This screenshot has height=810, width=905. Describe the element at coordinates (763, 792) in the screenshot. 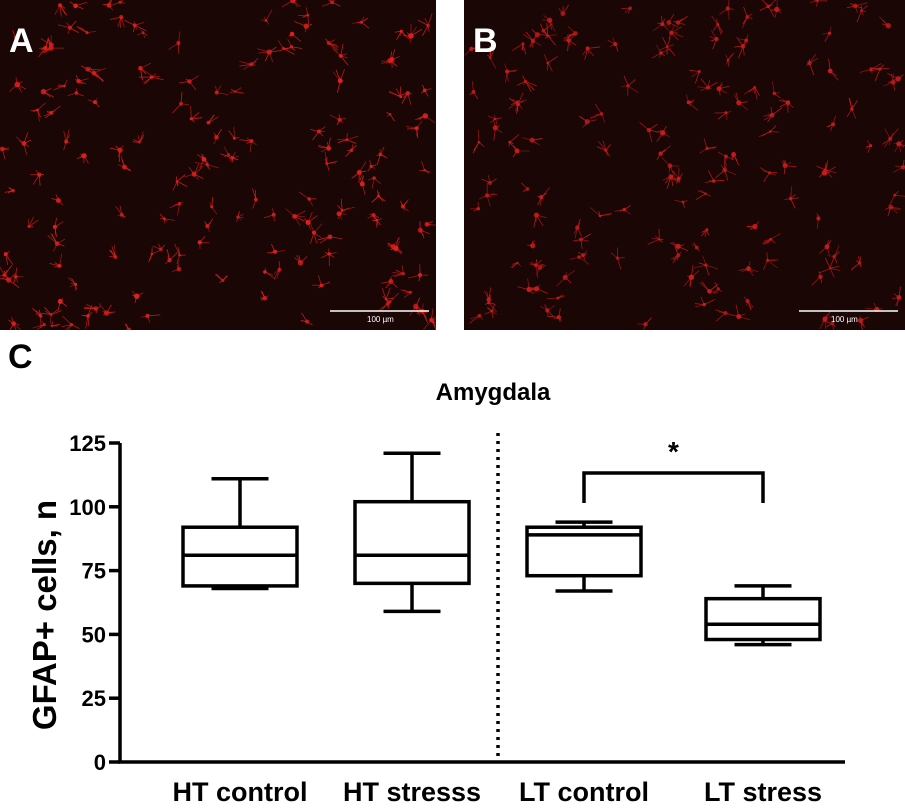

I see `x-tick-label: LT stress` at that location.